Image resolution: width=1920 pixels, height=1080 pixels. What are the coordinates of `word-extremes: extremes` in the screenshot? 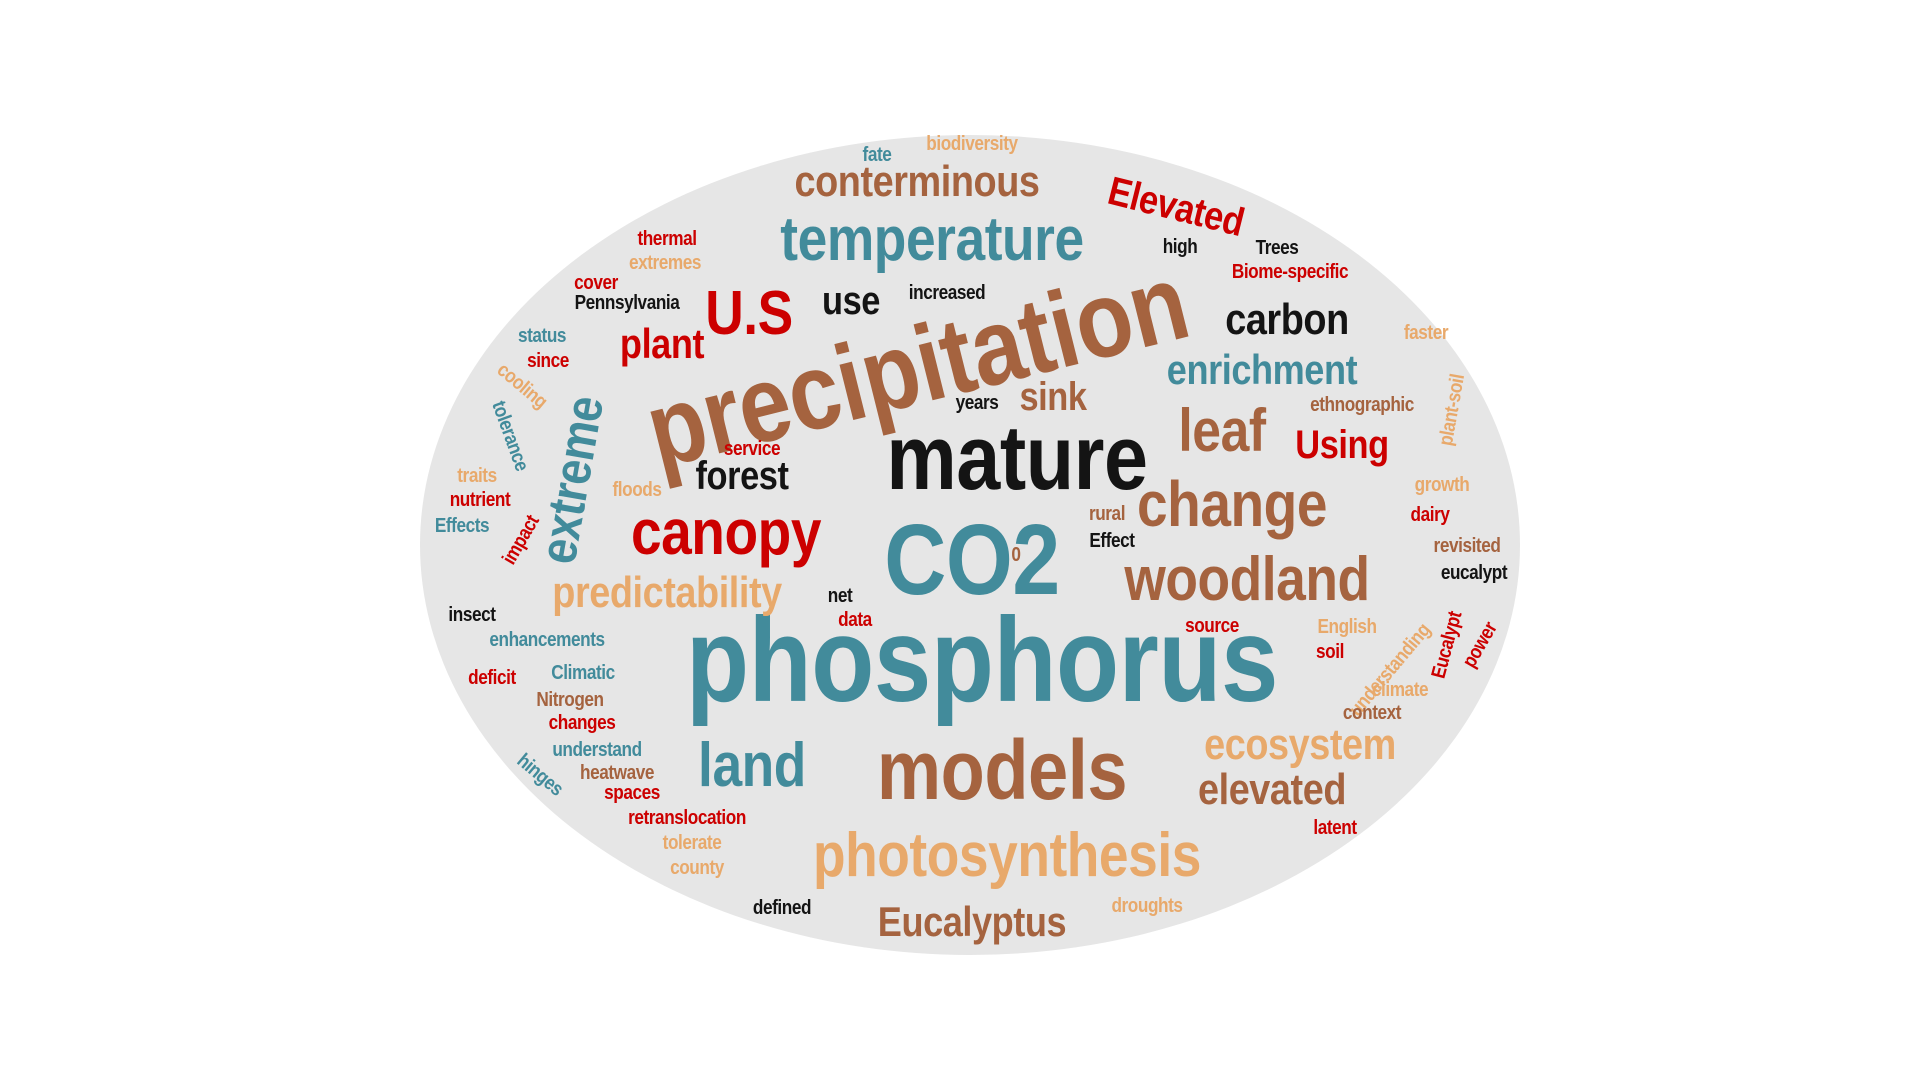 It's located at (665, 263).